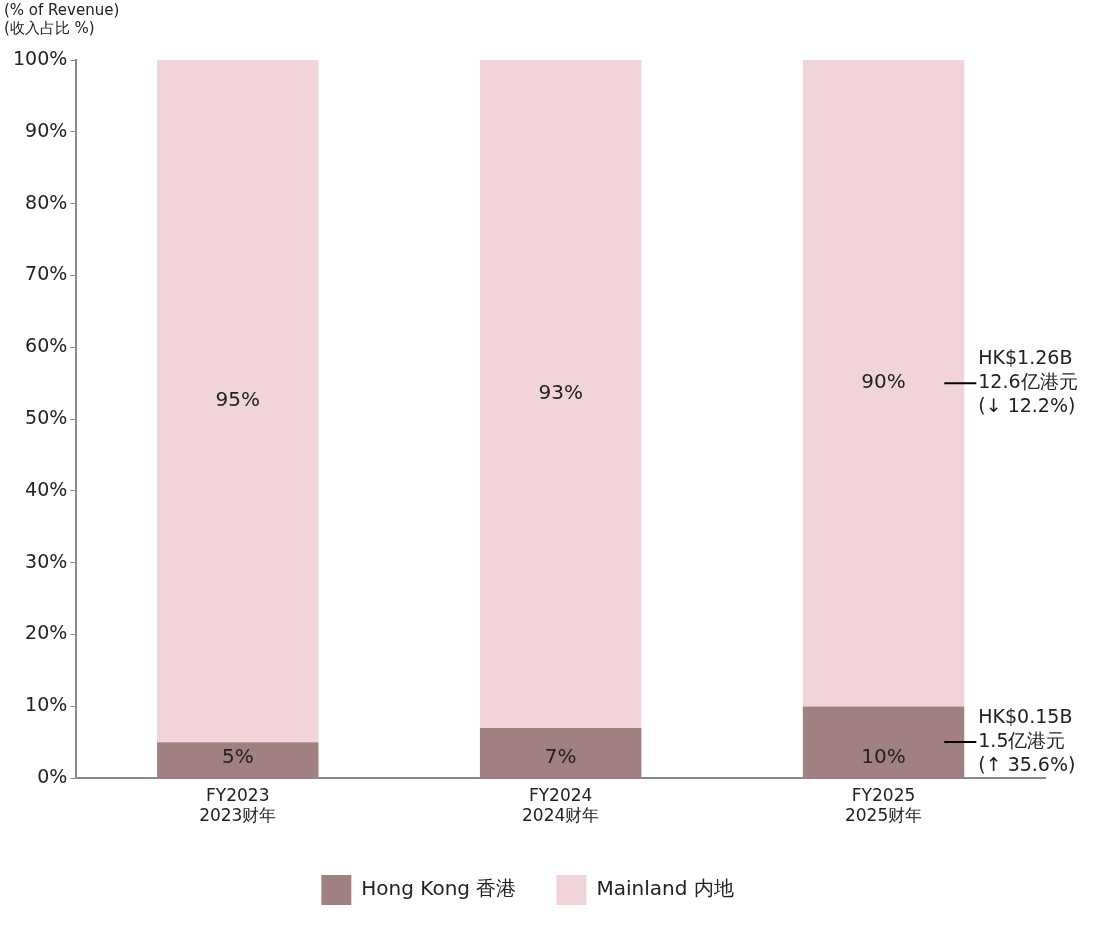  Describe the element at coordinates (46, 129) in the screenshot. I see `y-tick-label: 90%` at that location.